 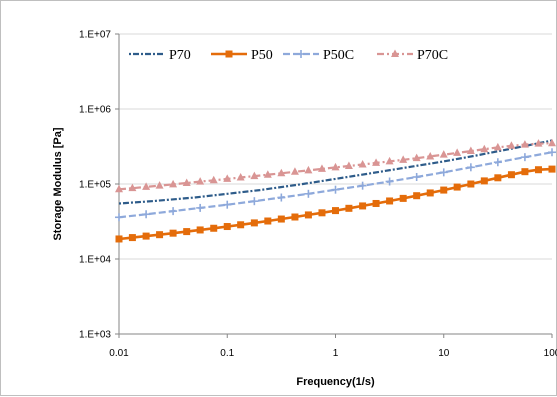 What do you see at coordinates (180, 55) in the screenshot?
I see `legend-label: P70` at bounding box center [180, 55].